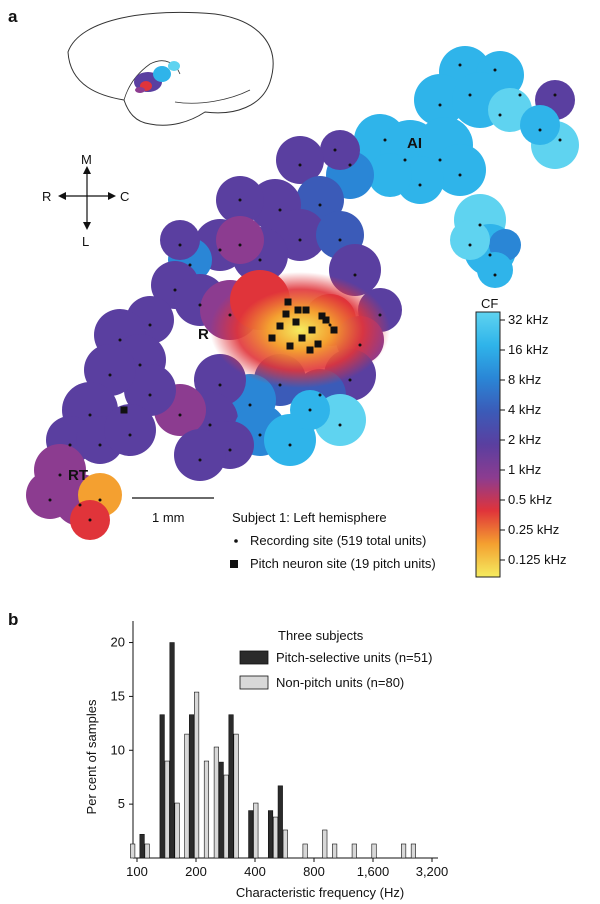 The height and width of the screenshot is (904, 600). Describe the element at coordinates (528, 349) in the screenshot. I see `colorbar-tick-label: 16 kHz` at that location.